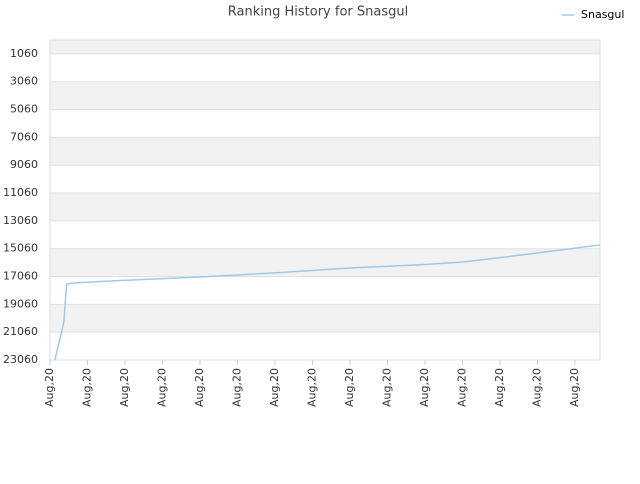 The height and width of the screenshot is (484, 640). What do you see at coordinates (20, 276) in the screenshot?
I see `y-tick-label: 17060` at bounding box center [20, 276].